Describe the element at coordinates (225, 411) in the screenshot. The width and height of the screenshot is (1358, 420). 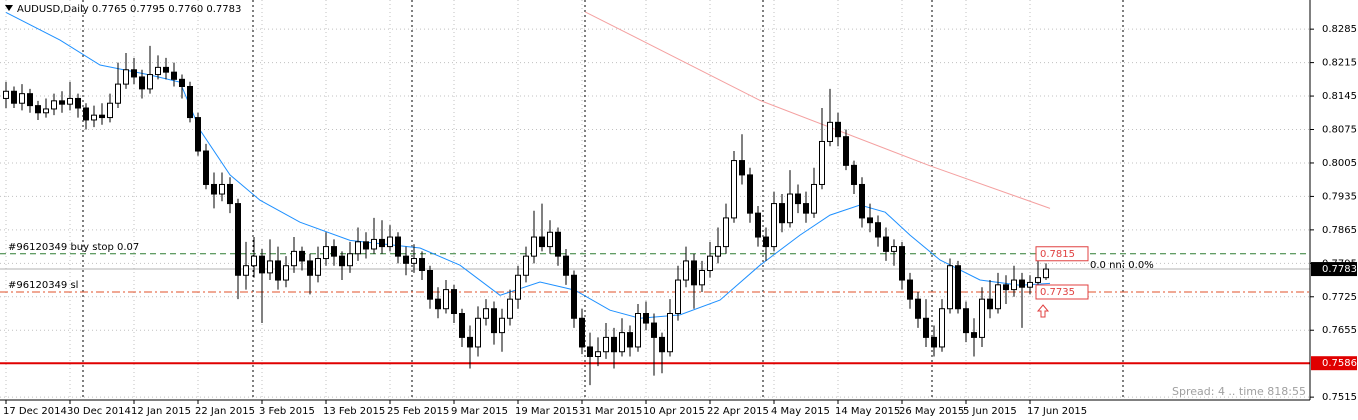
I see `x-tick-label: 22 Jan 2015` at that location.